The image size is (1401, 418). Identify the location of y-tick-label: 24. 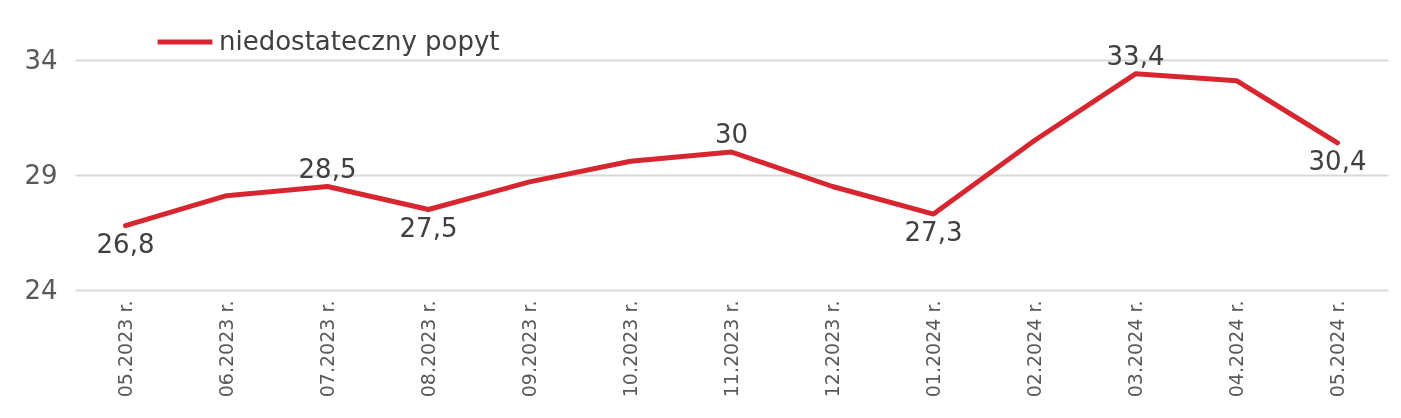
(41, 289).